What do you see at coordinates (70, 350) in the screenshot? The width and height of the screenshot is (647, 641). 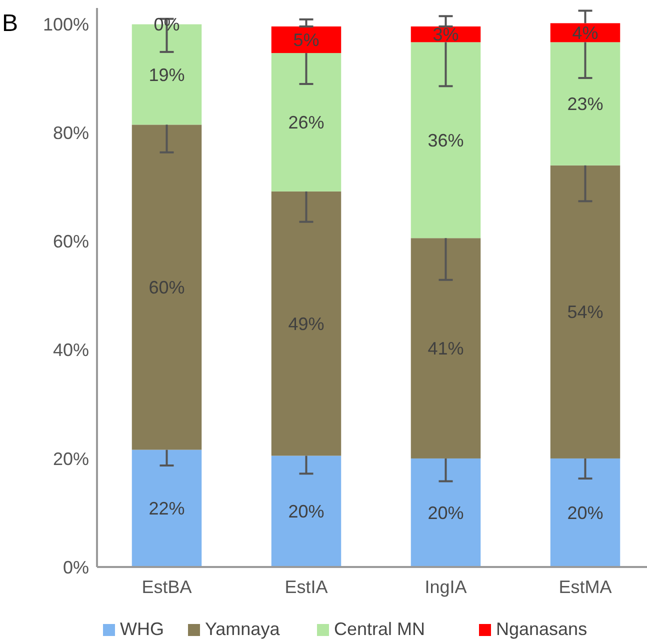 I see `y-tick-label: 40%` at bounding box center [70, 350].